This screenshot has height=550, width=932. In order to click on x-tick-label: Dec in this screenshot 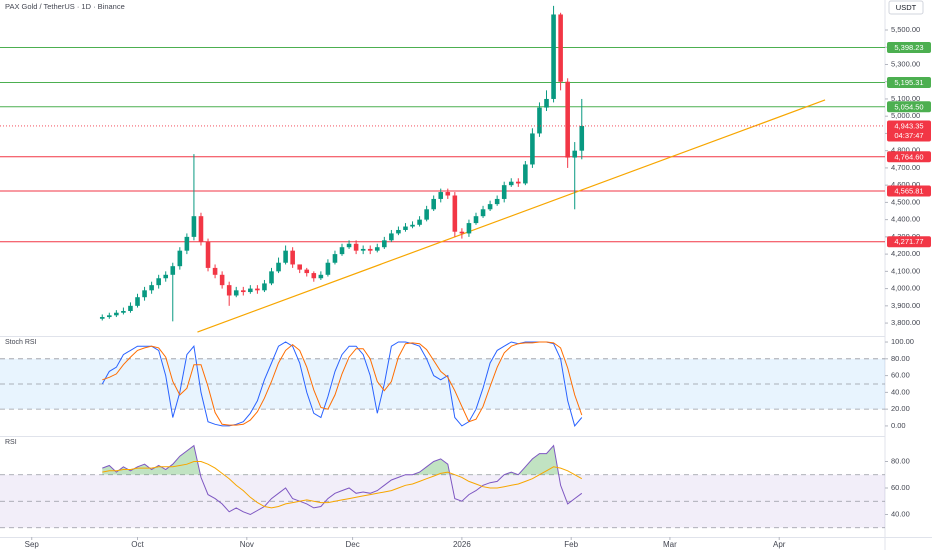, I will do `click(352, 544)`.